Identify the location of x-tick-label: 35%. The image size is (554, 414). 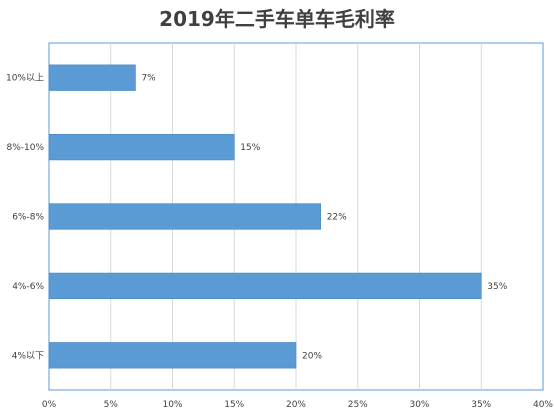
(481, 405).